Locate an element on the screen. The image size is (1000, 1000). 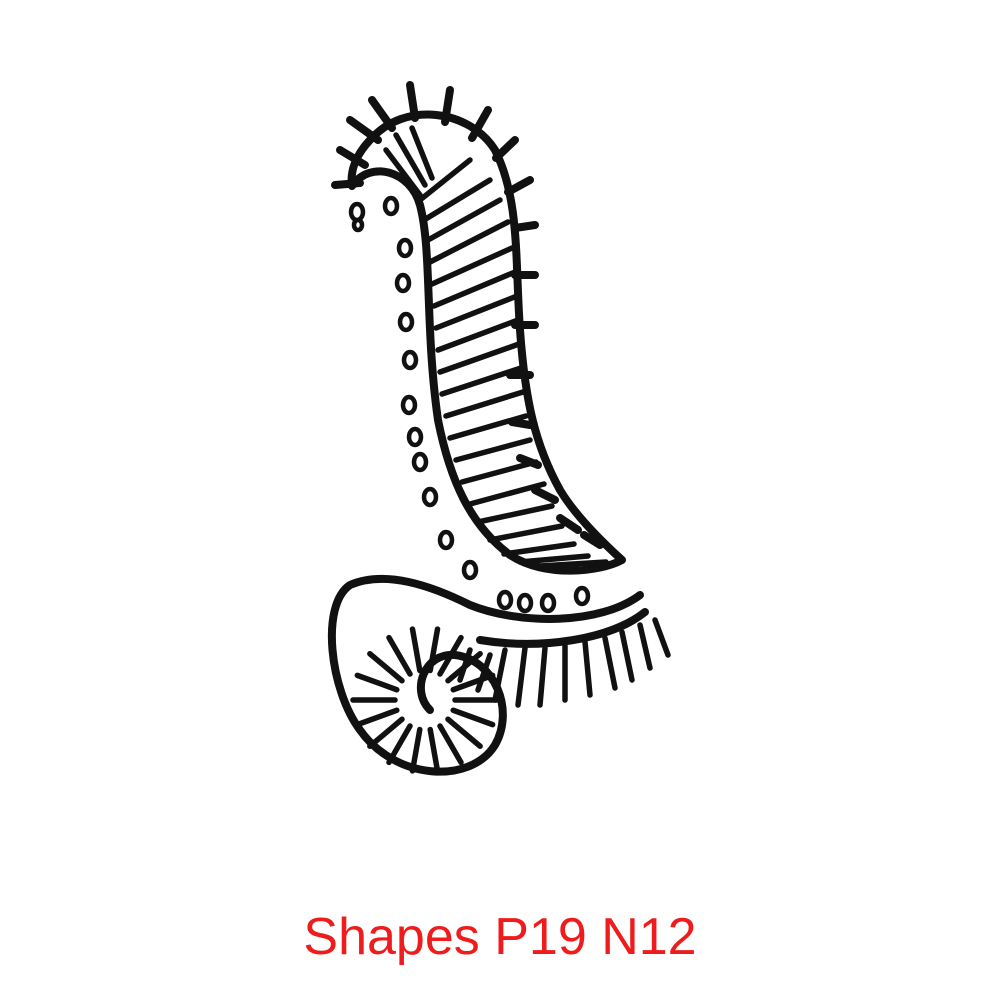
body-hatching is located at coordinates (496, 347).